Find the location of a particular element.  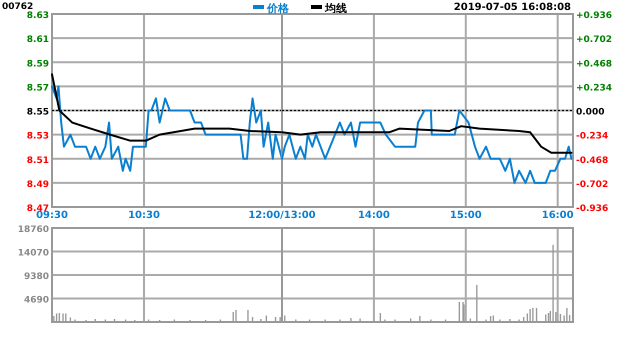

text: +0.702 is located at coordinates (594, 40).